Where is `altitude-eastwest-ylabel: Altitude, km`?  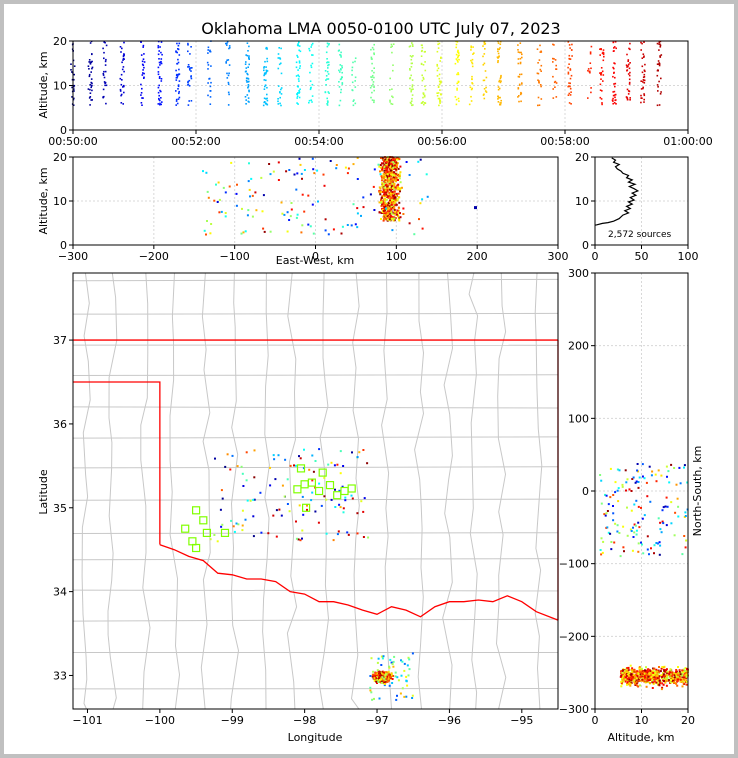 altitude-eastwest-ylabel: Altitude, km is located at coordinates (43, 200).